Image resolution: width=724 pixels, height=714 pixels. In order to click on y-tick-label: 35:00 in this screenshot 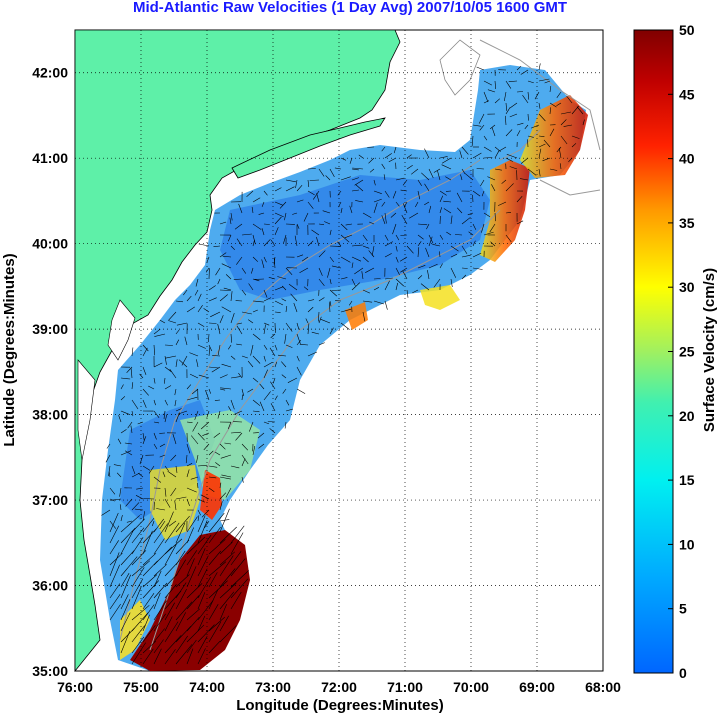, I will do `click(50, 671)`.